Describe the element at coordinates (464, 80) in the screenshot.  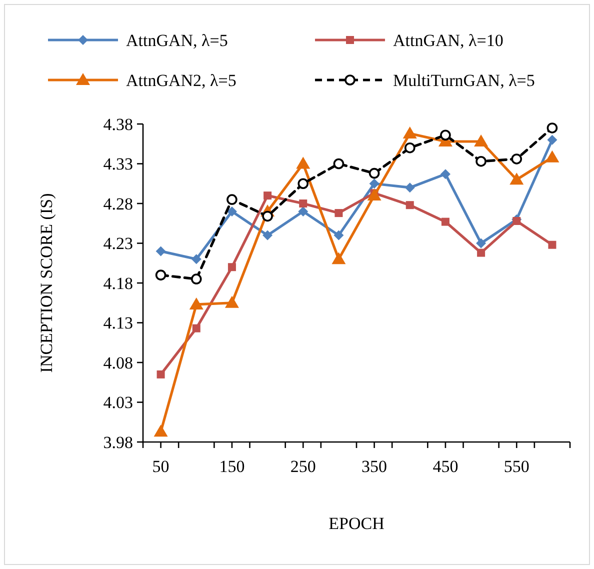
I see `legend-label: MultiTurnGAN, λ=5` at that location.